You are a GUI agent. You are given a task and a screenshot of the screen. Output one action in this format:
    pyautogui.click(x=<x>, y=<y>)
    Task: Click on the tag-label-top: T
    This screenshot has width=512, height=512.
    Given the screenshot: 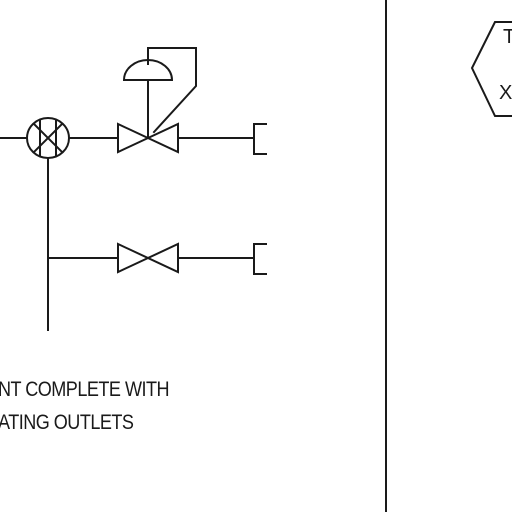 What is the action you would take?
    pyautogui.click(x=507, y=37)
    